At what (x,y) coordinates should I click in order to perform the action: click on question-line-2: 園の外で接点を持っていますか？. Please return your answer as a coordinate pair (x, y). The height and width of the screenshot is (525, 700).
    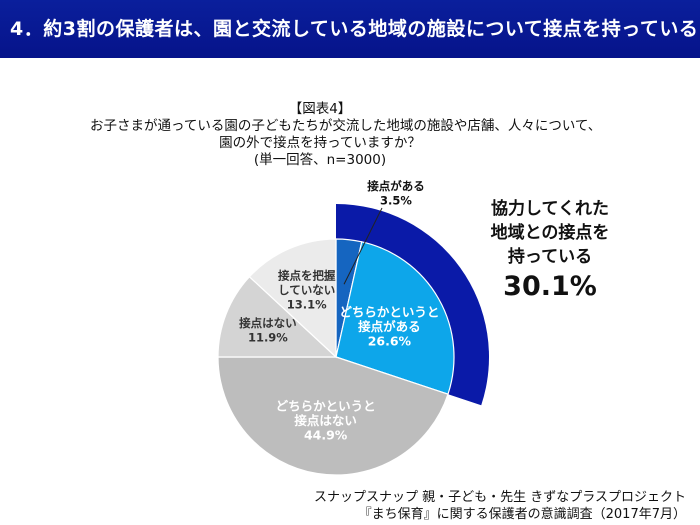
    Looking at the image, I should click on (320, 143).